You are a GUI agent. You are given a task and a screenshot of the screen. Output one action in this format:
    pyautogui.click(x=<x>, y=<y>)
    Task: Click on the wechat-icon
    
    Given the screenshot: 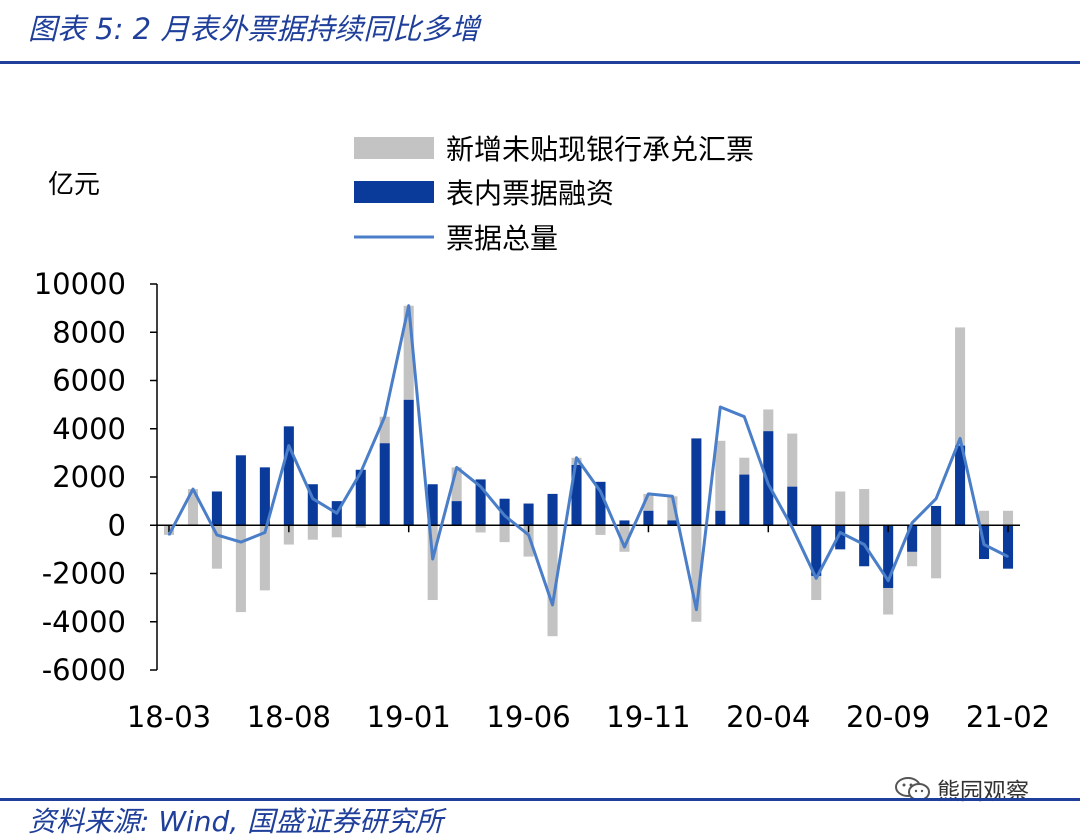 What is the action you would take?
    pyautogui.click(x=912, y=789)
    